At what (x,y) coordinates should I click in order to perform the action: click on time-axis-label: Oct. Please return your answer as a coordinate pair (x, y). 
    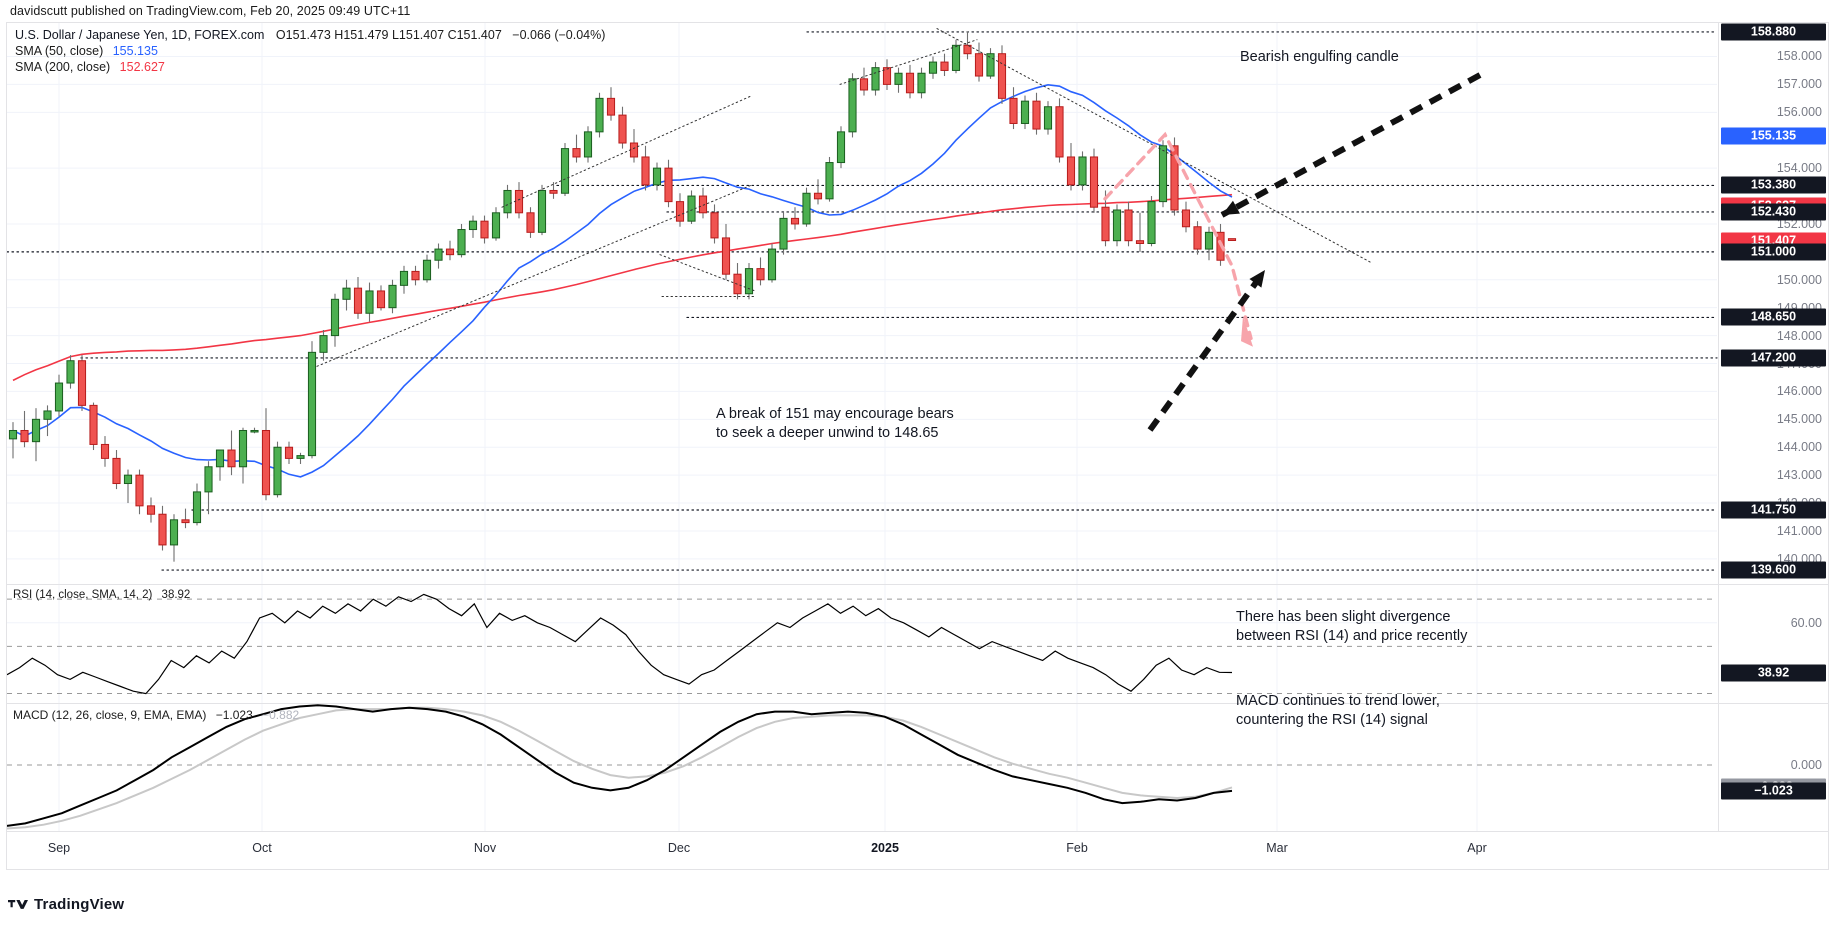
    Looking at the image, I should click on (262, 848).